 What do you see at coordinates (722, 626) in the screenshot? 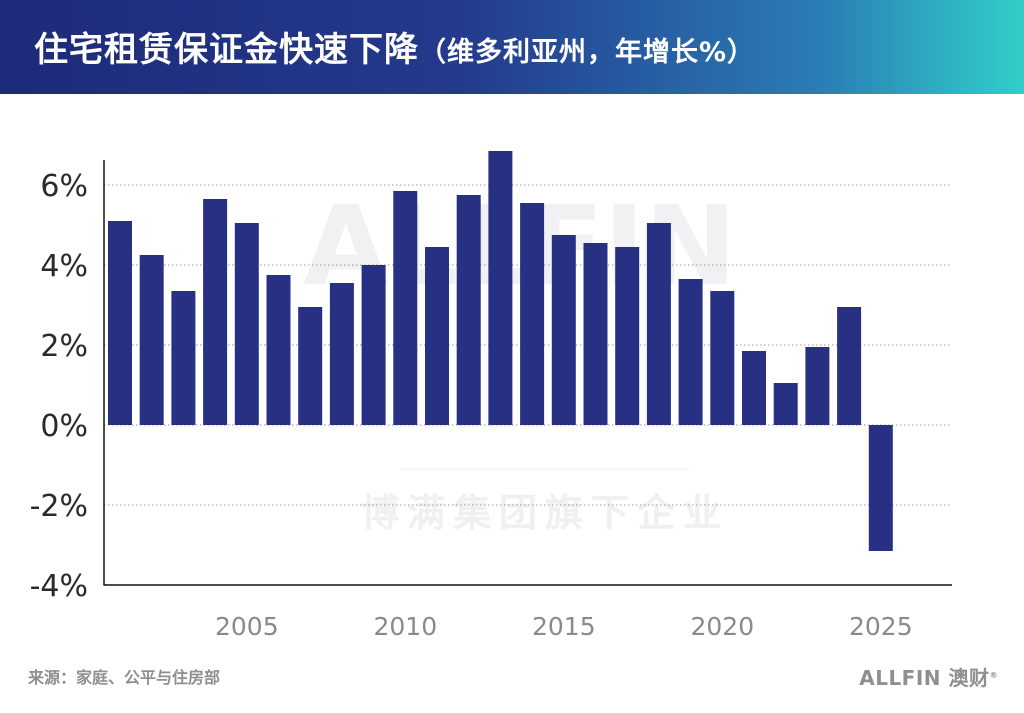
I see `x-tick-label: 2020` at bounding box center [722, 626].